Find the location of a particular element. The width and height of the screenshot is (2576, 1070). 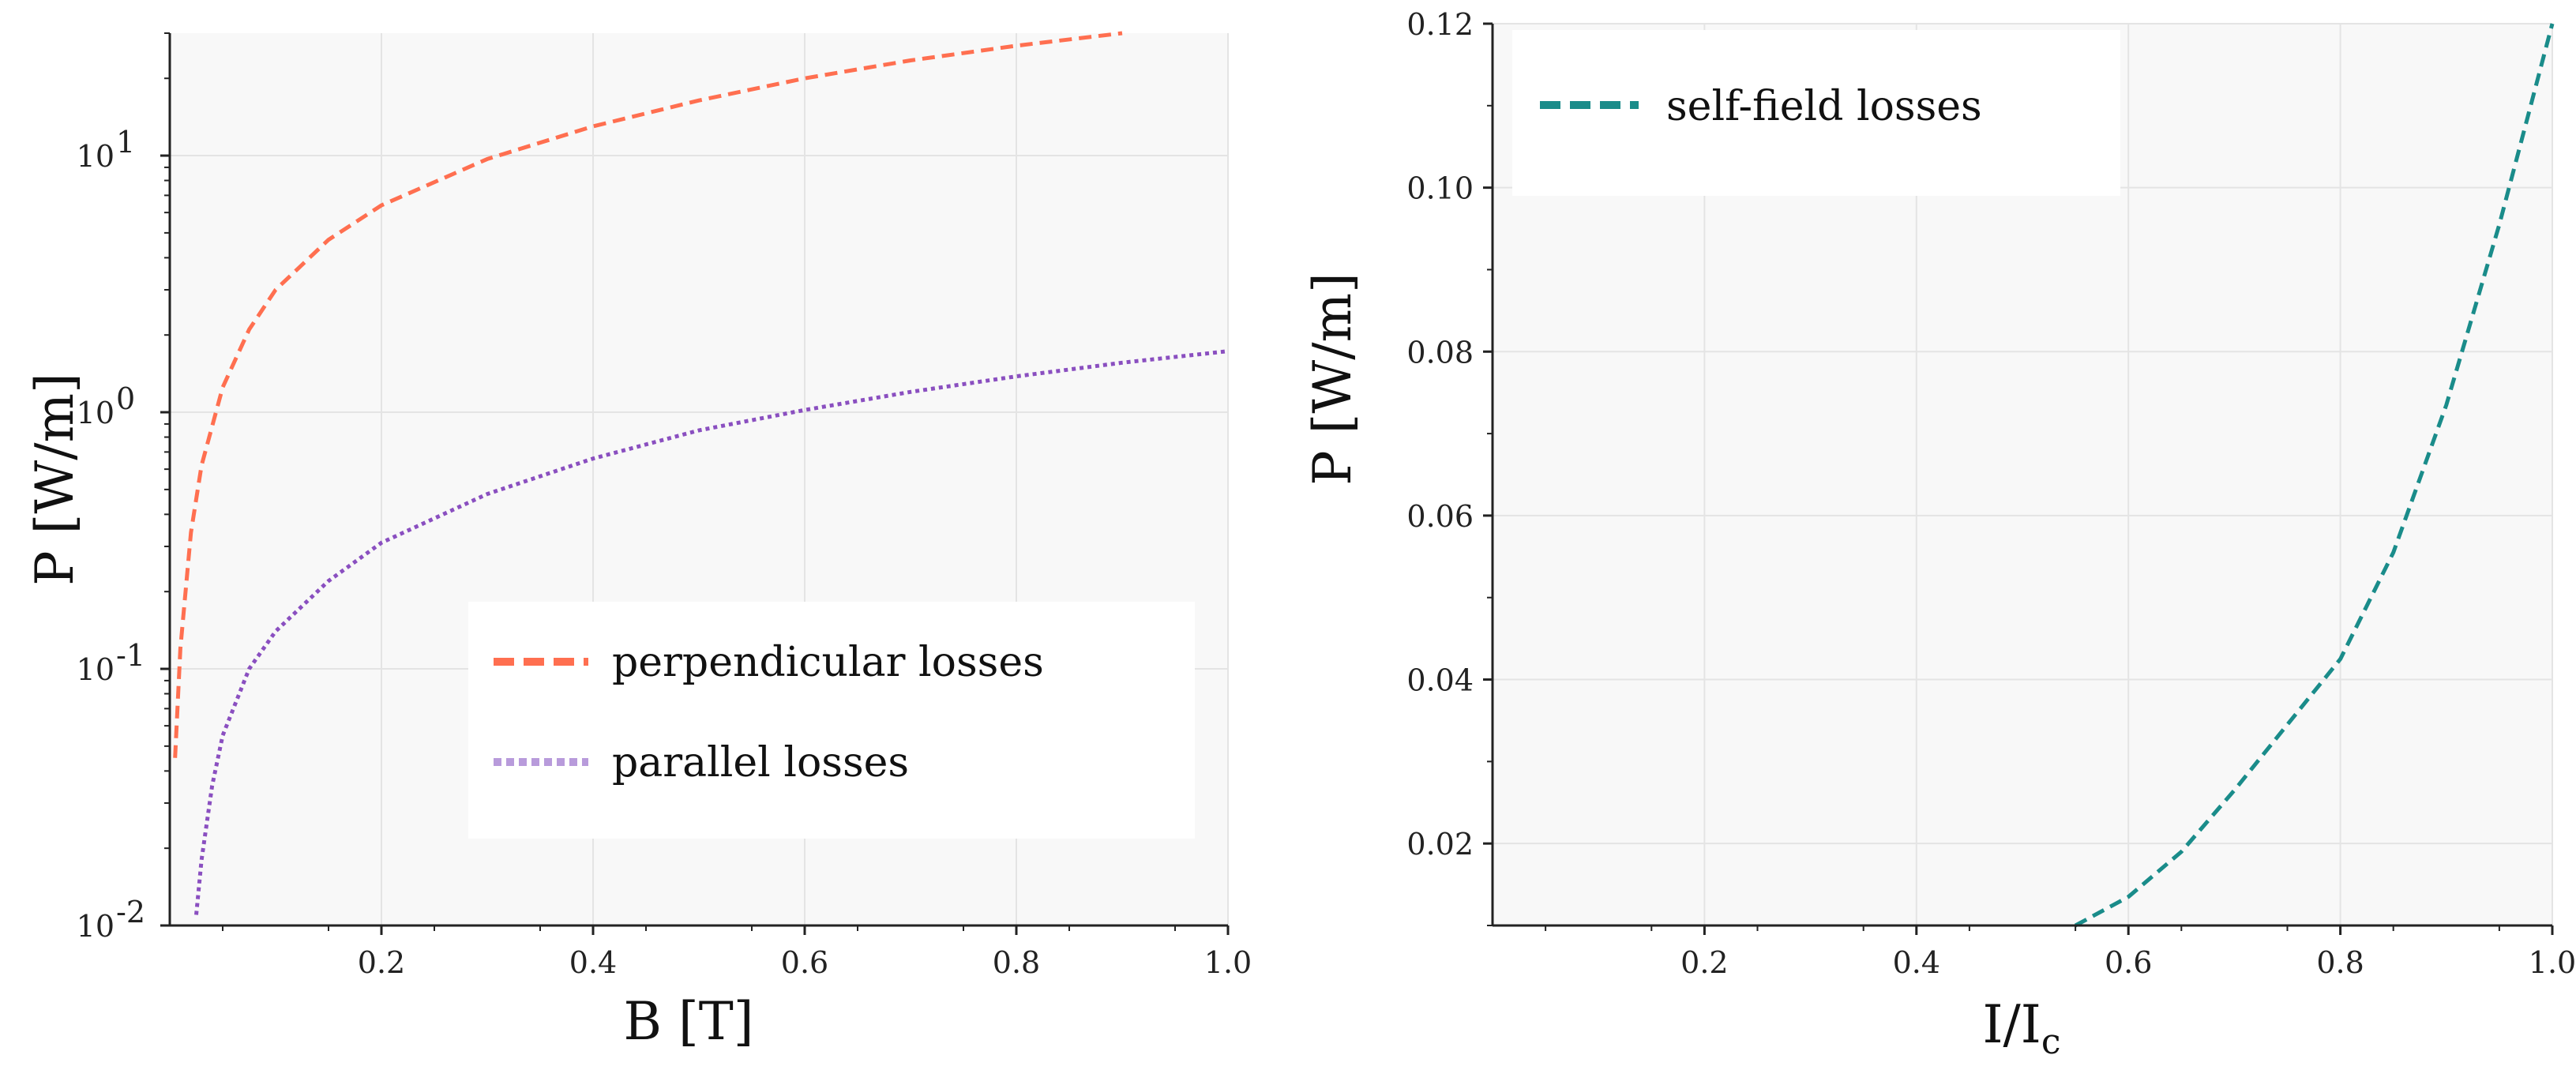

legend-left: perpendicular losses parallel losses is located at coordinates (831, 720).